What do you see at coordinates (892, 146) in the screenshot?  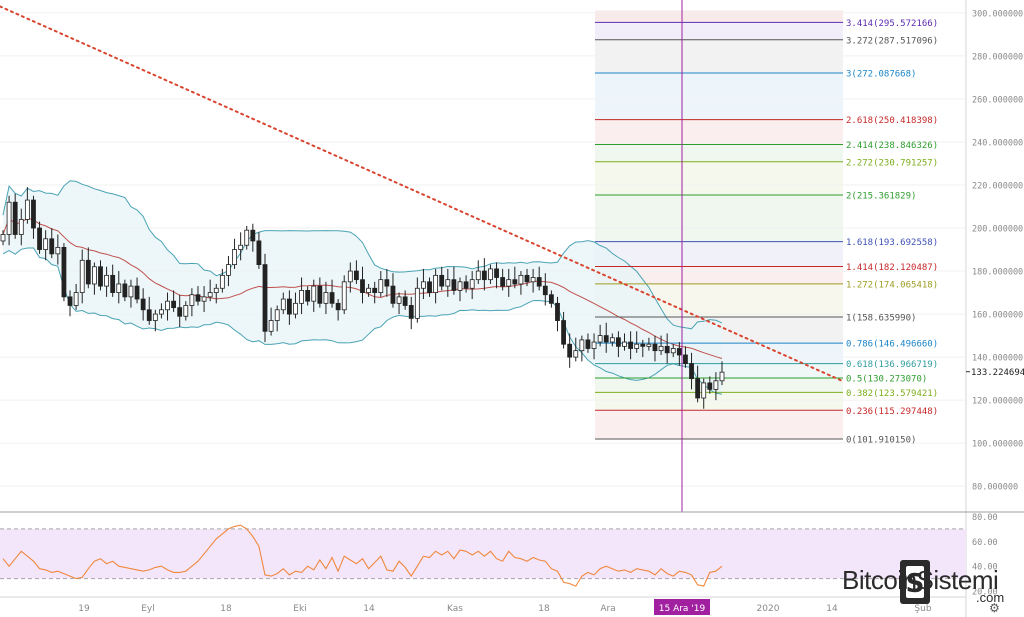 I see `fib-label: 2.414(238.846326)` at bounding box center [892, 146].